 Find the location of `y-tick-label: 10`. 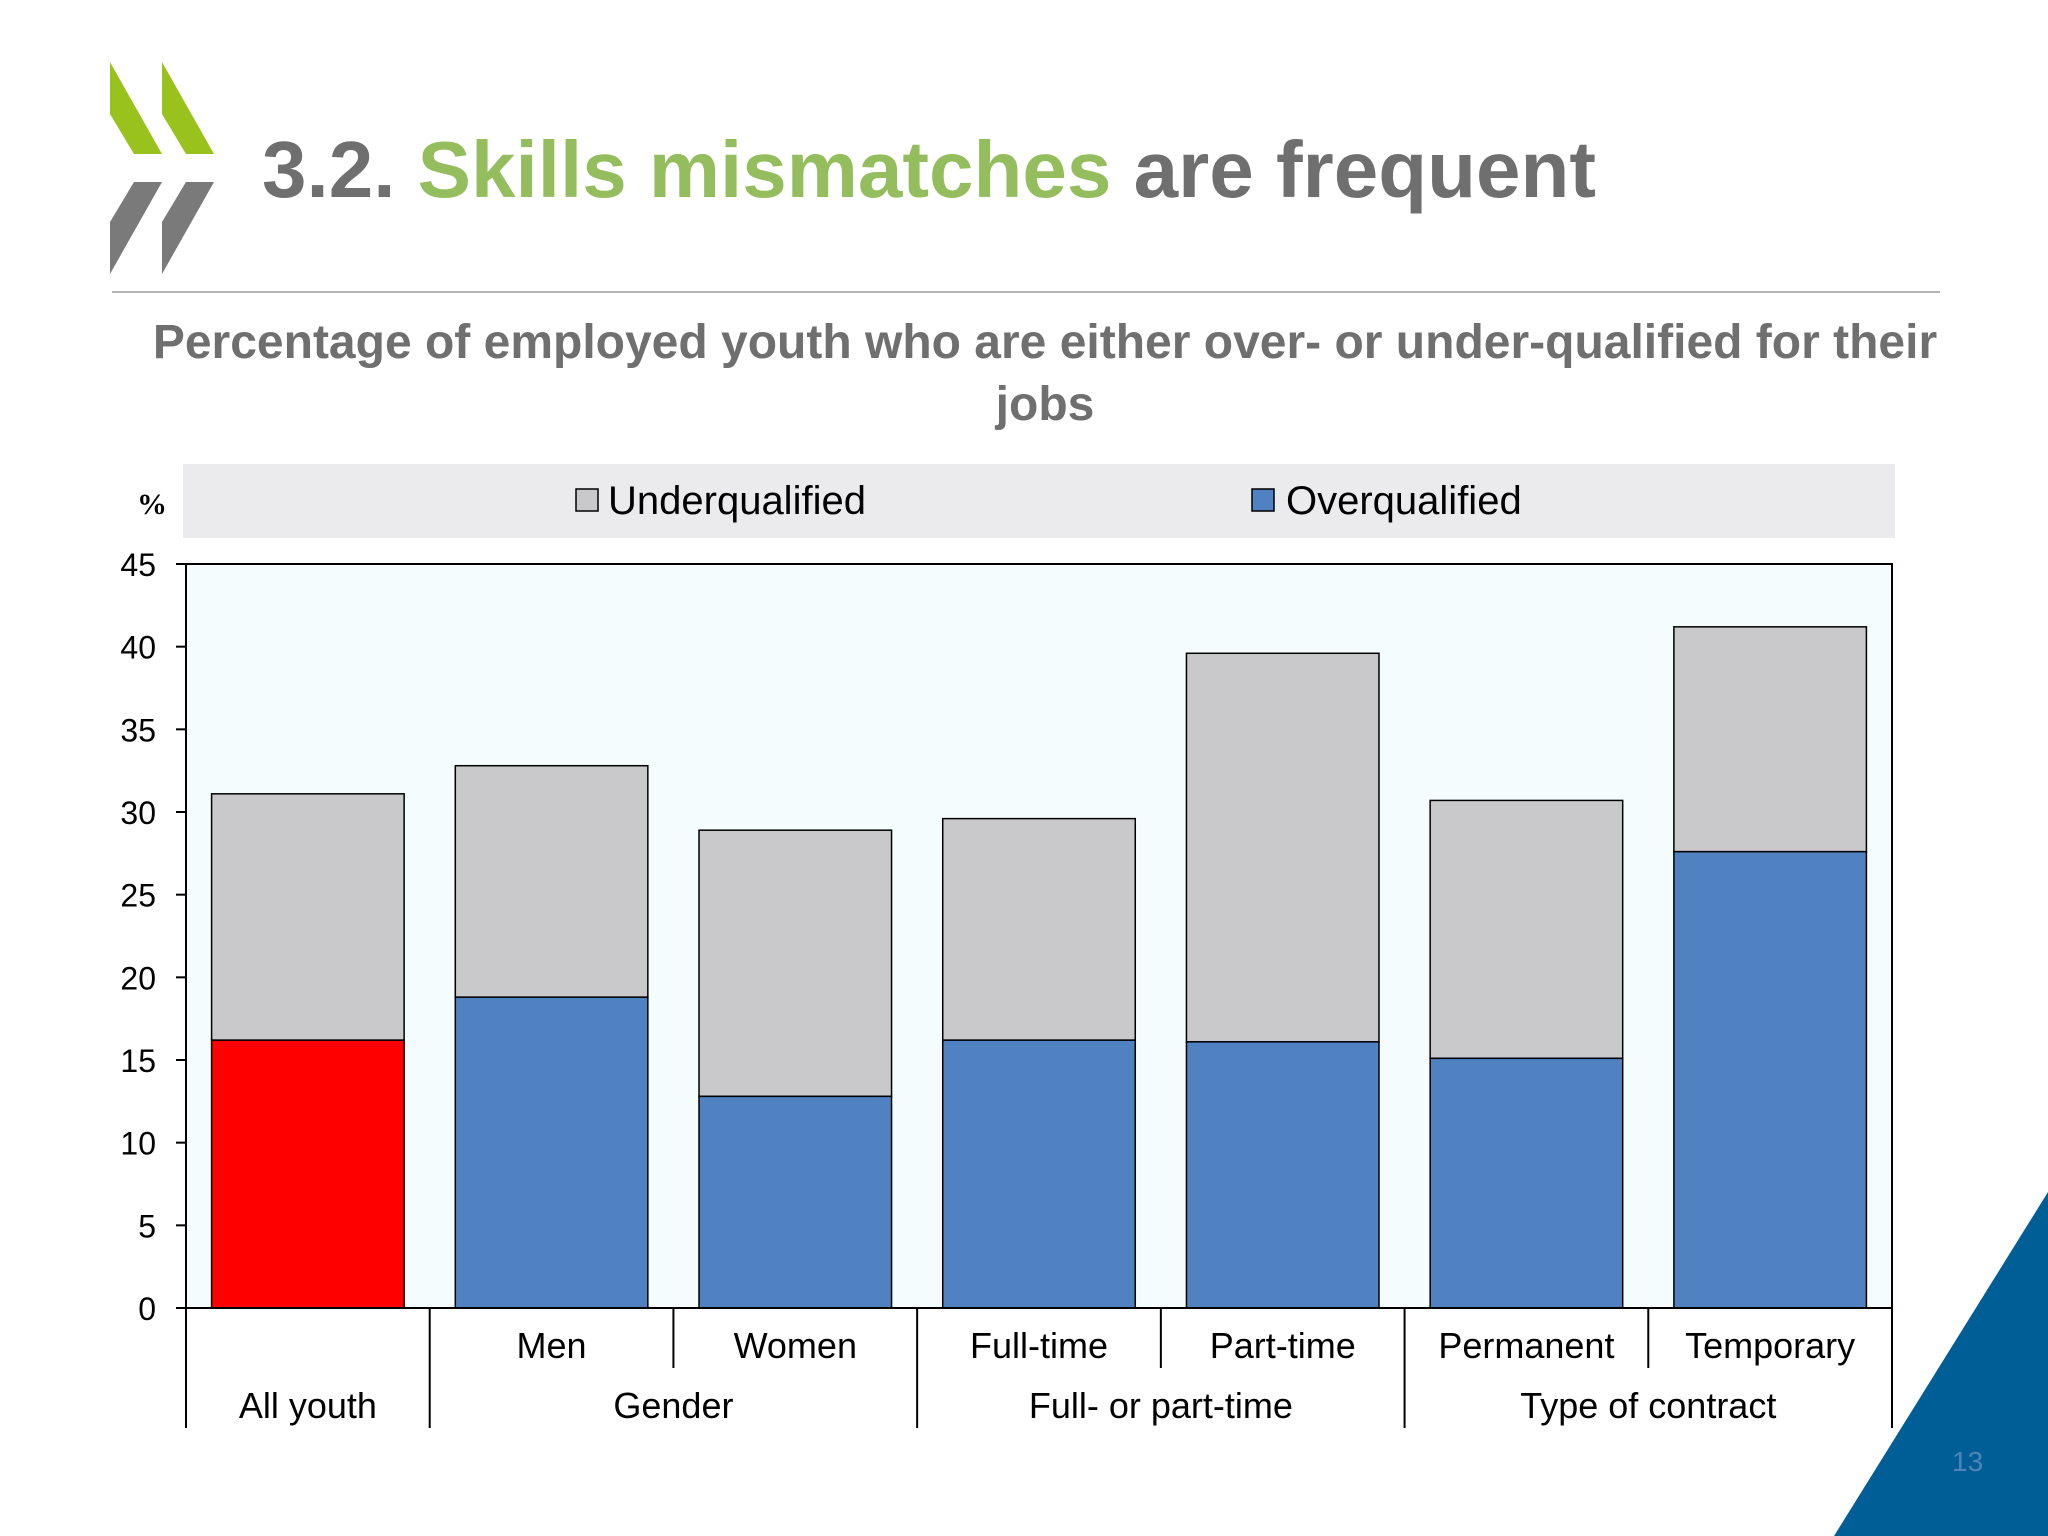

y-tick-label: 10 is located at coordinates (138, 1144).